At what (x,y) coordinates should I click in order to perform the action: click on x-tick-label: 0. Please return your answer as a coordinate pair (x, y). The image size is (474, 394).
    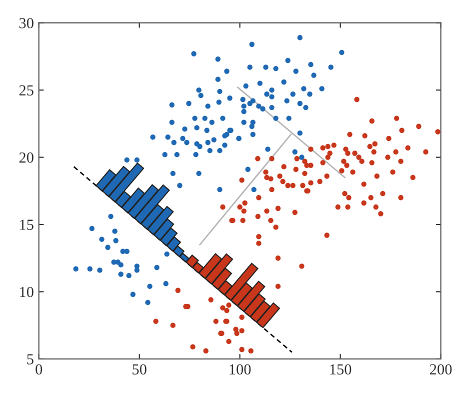
    Looking at the image, I should click on (39, 369).